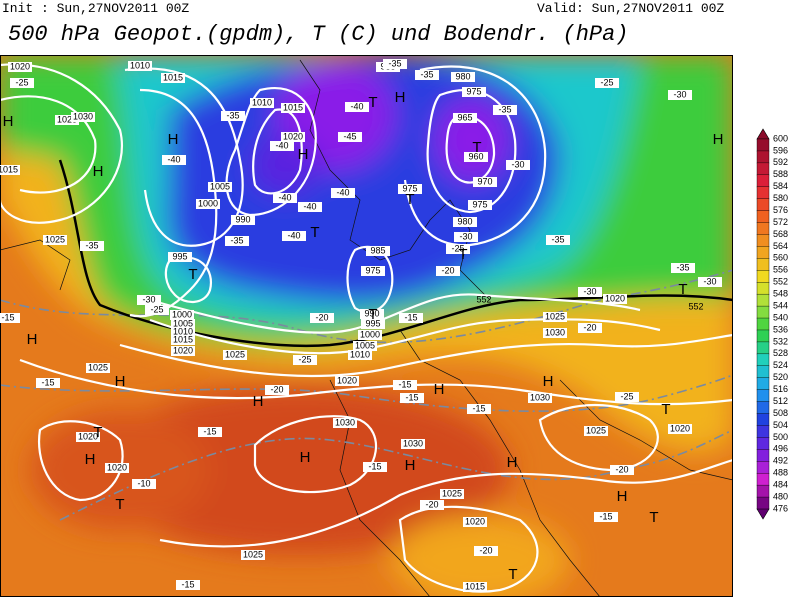 This screenshot has width=790, height=597. I want to click on isobar-label: 990, so click(242, 219).